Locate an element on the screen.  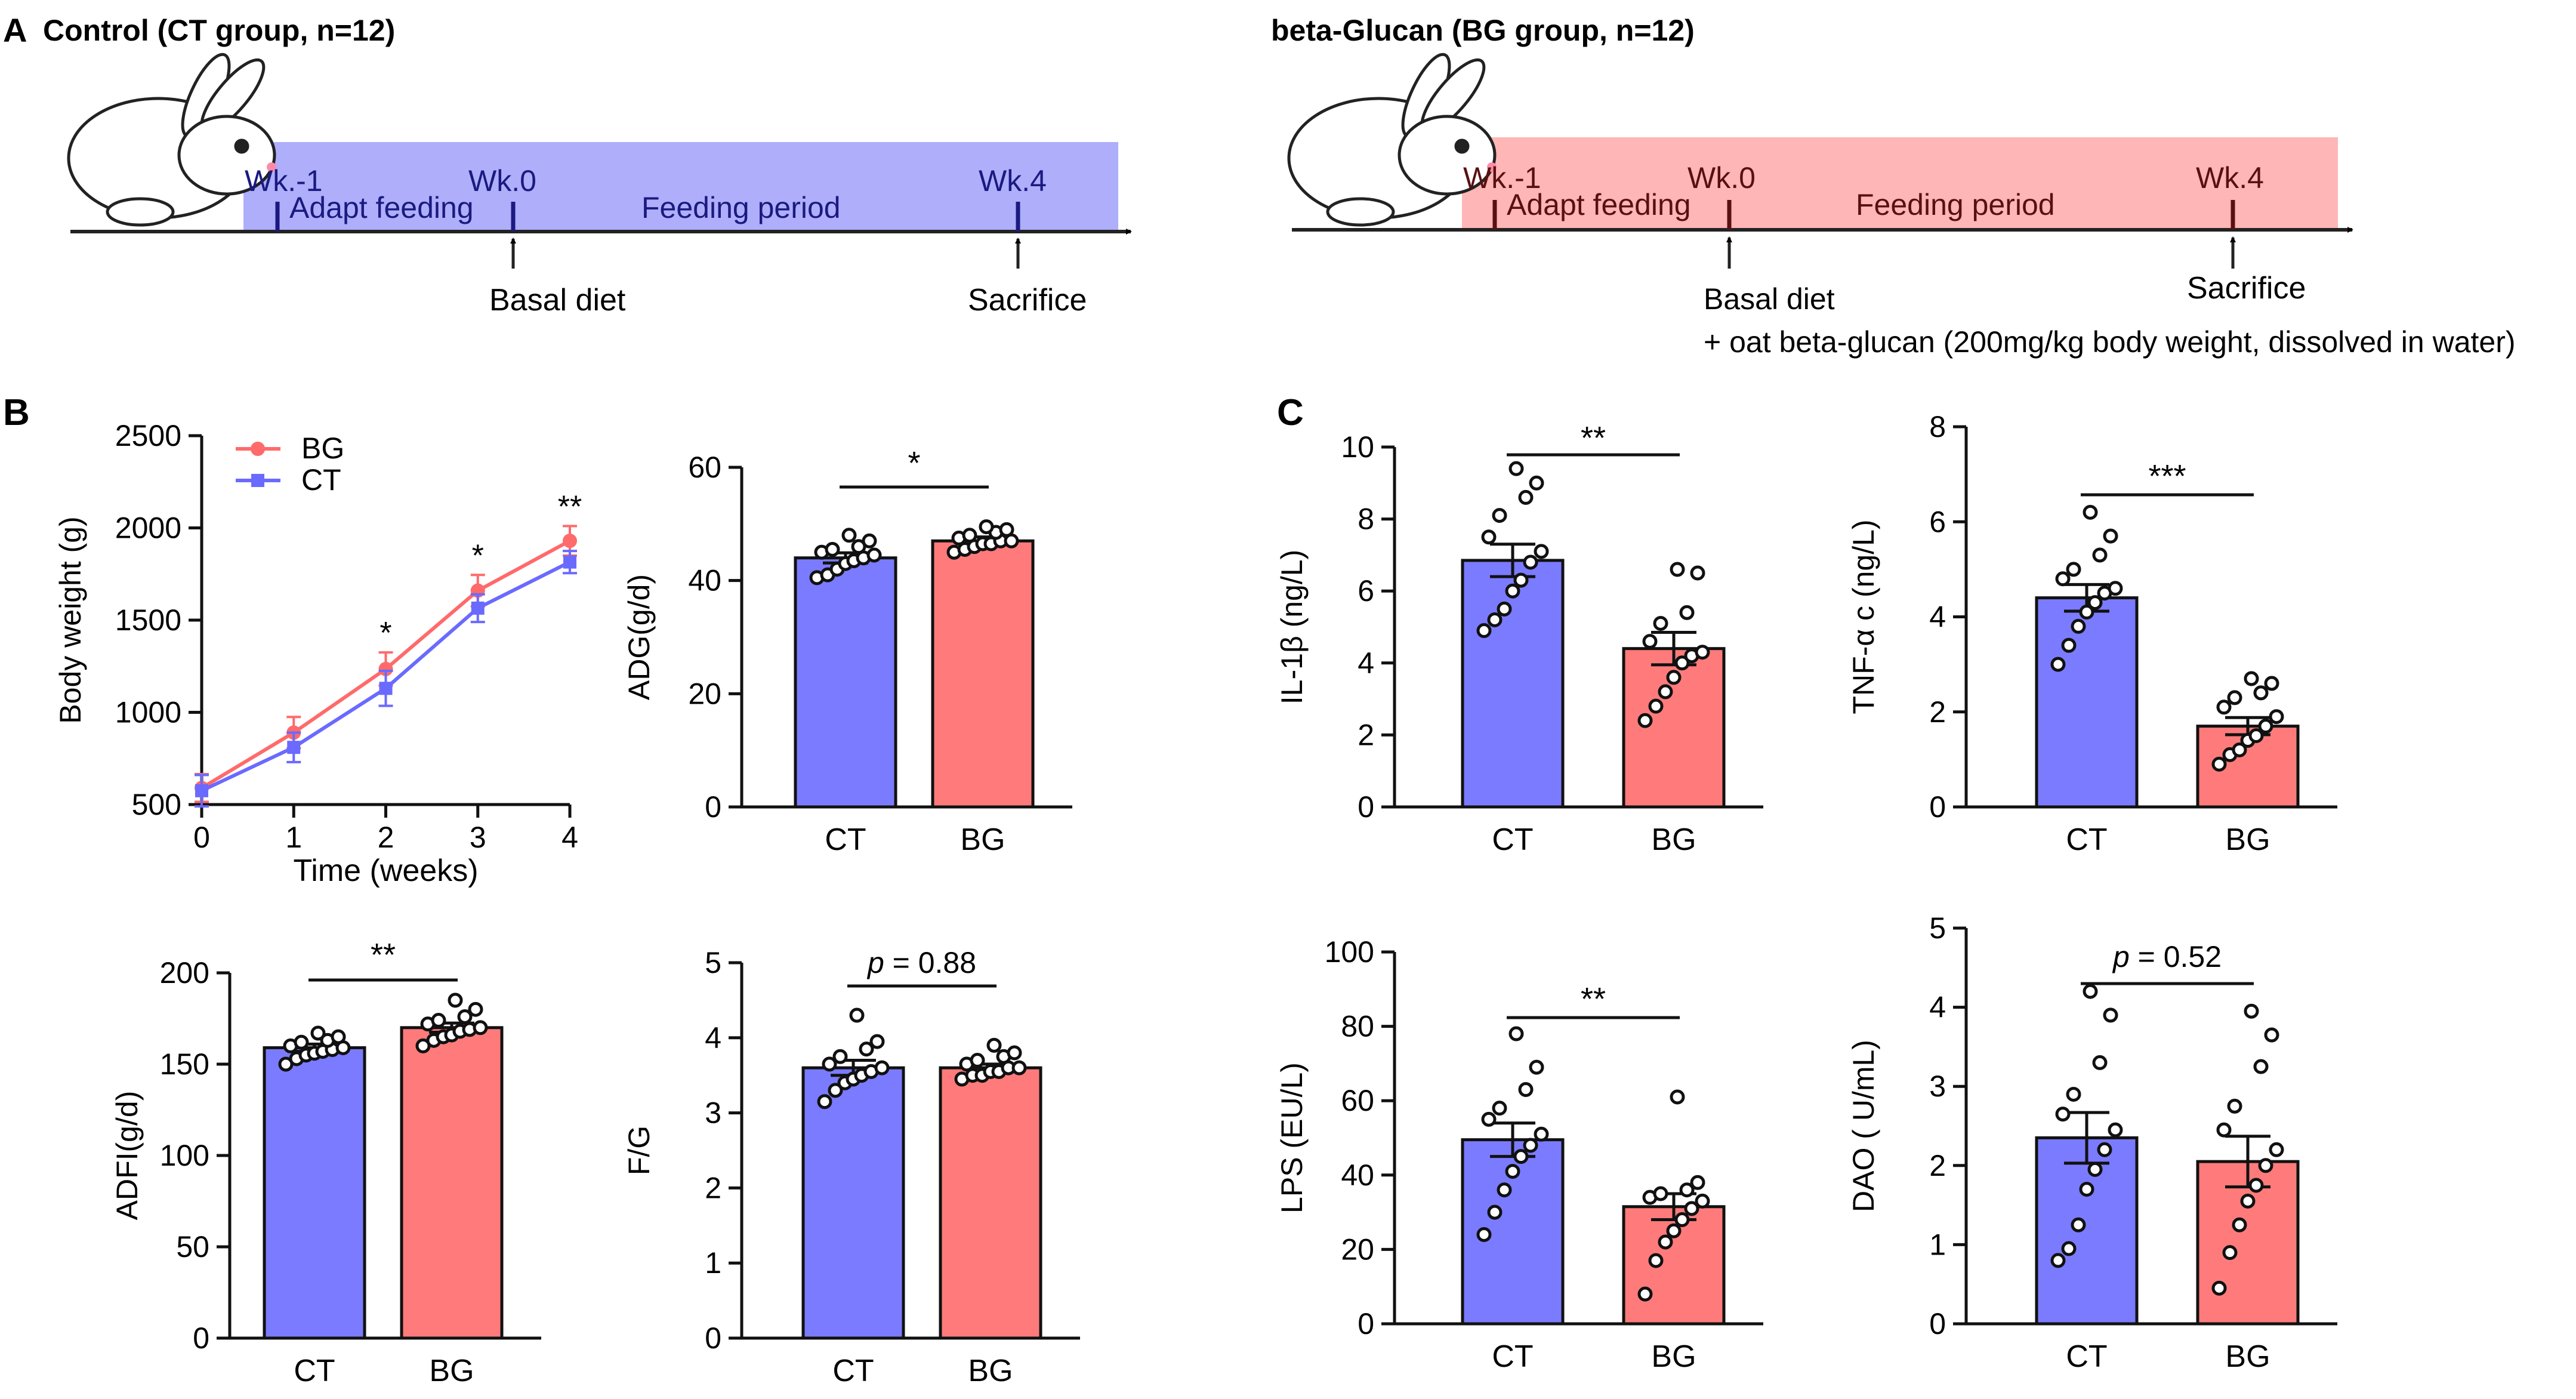
x-tick-label: 2 is located at coordinates (386, 837).